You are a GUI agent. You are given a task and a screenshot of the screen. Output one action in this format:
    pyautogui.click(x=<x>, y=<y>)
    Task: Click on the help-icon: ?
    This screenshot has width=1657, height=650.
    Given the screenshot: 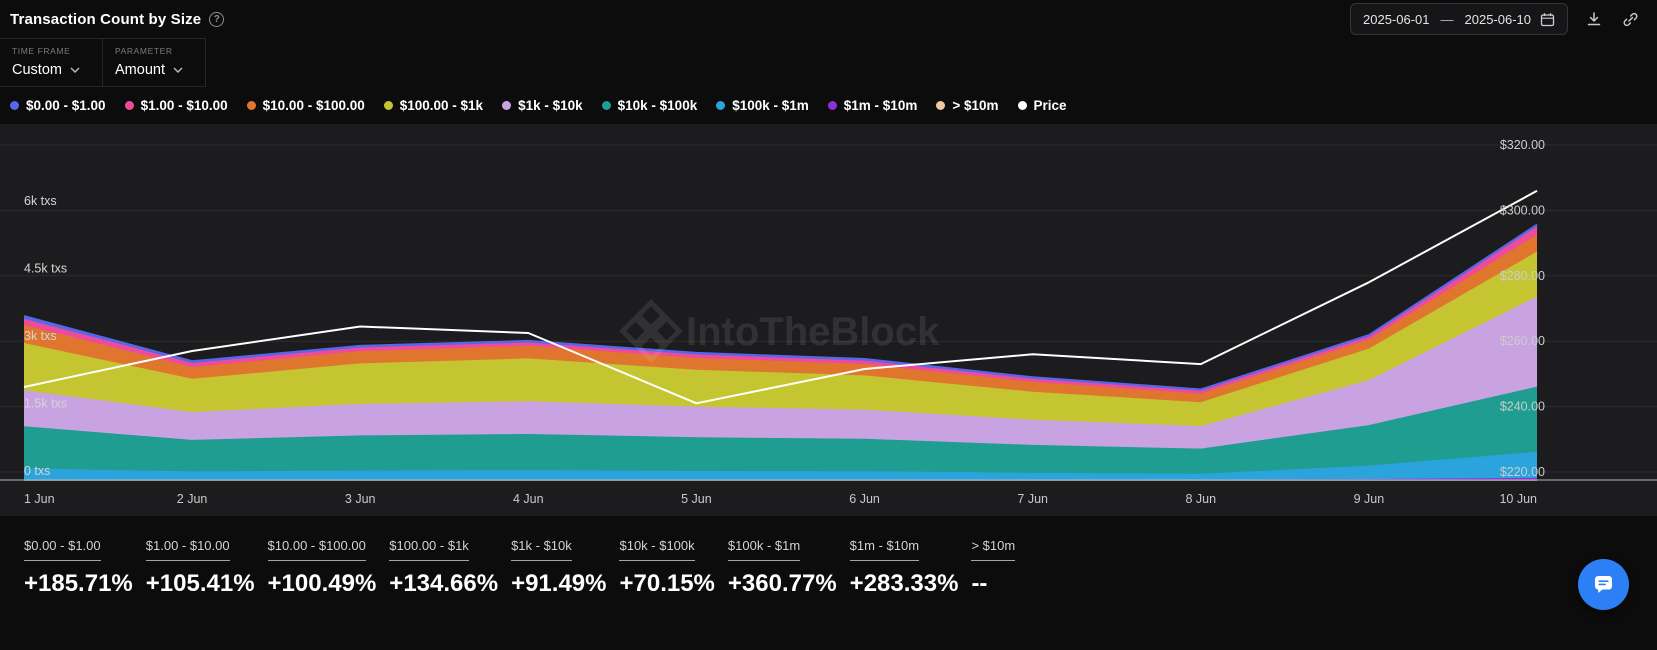 What is the action you would take?
    pyautogui.click(x=217, y=19)
    